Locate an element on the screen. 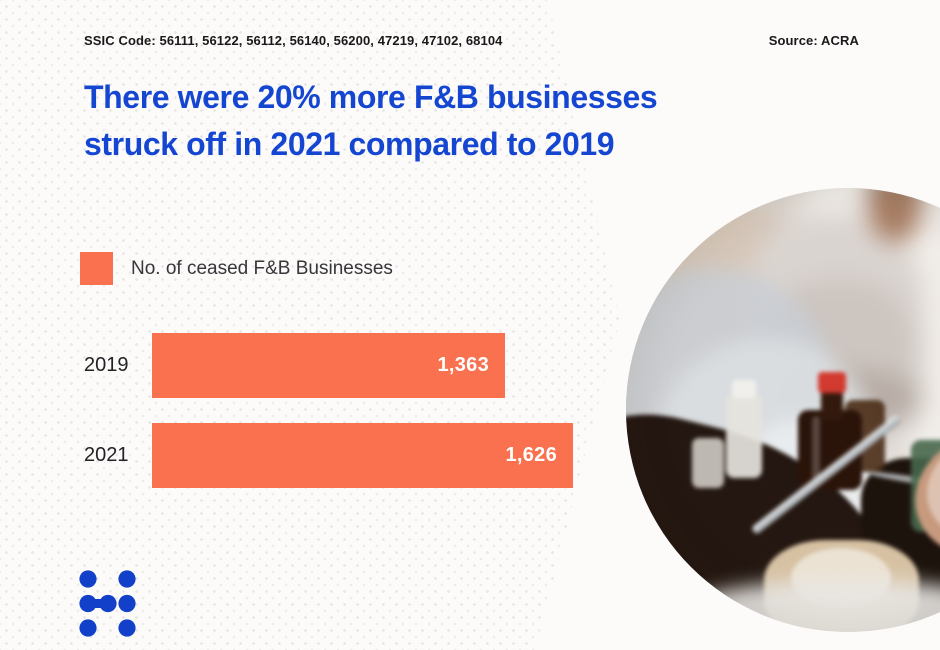  bar-2019: 1,363 is located at coordinates (328, 365).